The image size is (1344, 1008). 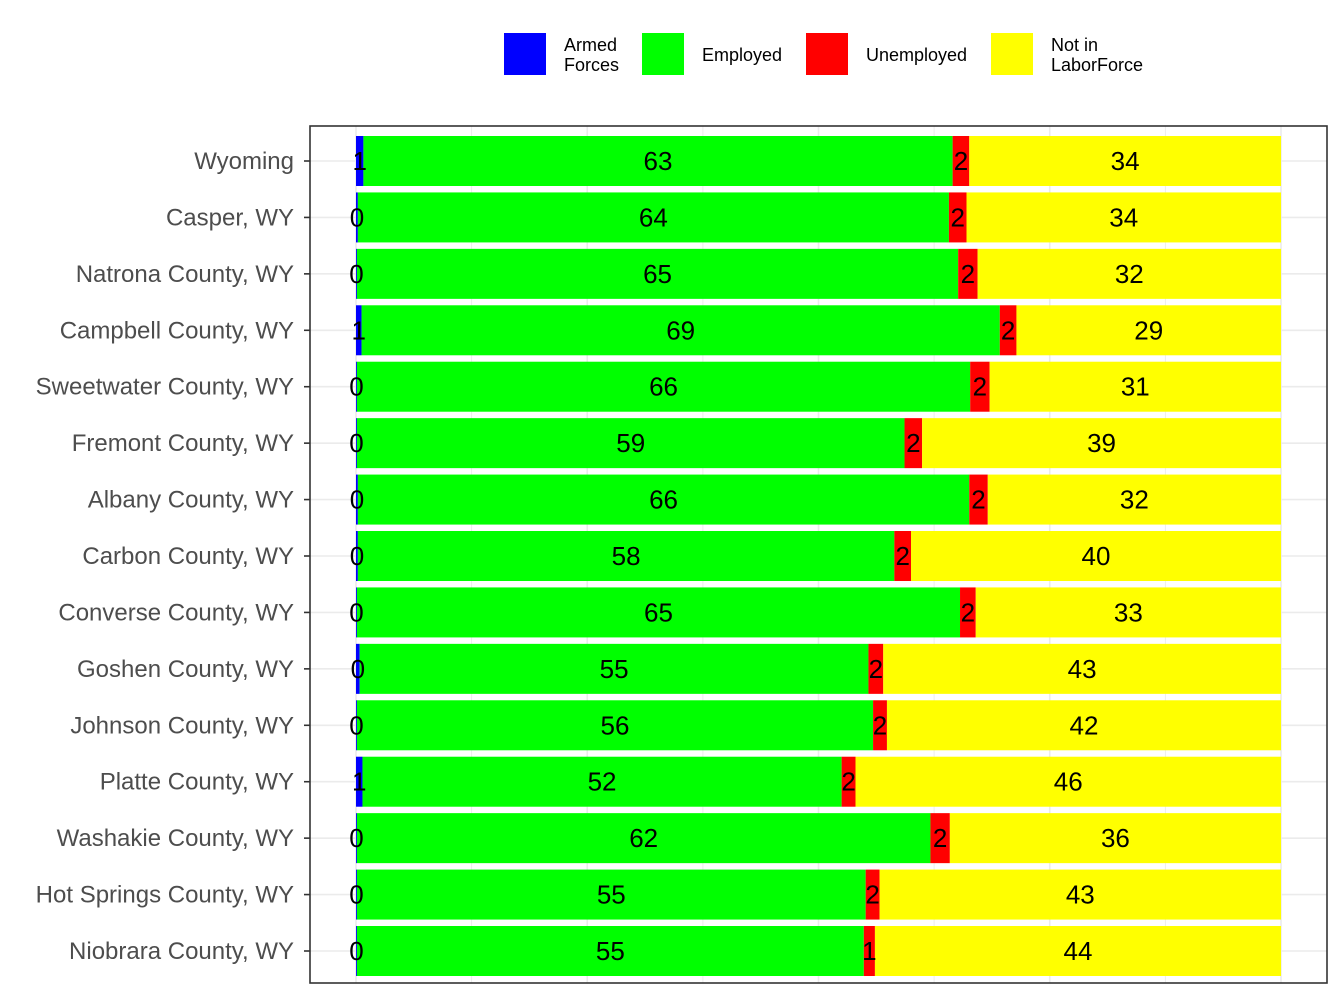 What do you see at coordinates (181, 951) in the screenshot?
I see `y-tick-label: Niobrara County, WY` at bounding box center [181, 951].